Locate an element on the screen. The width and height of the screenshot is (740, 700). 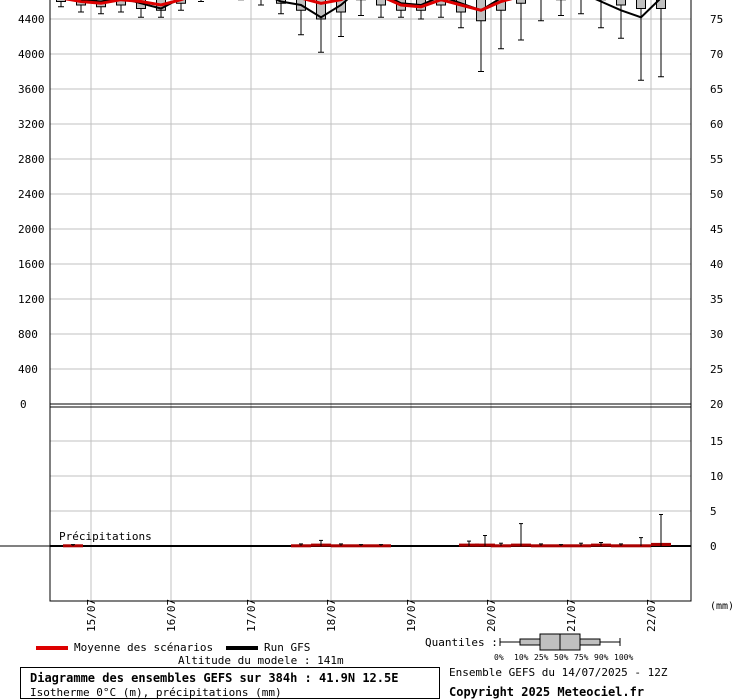
x-tick: 22/07 is located at coordinates (651, 615).